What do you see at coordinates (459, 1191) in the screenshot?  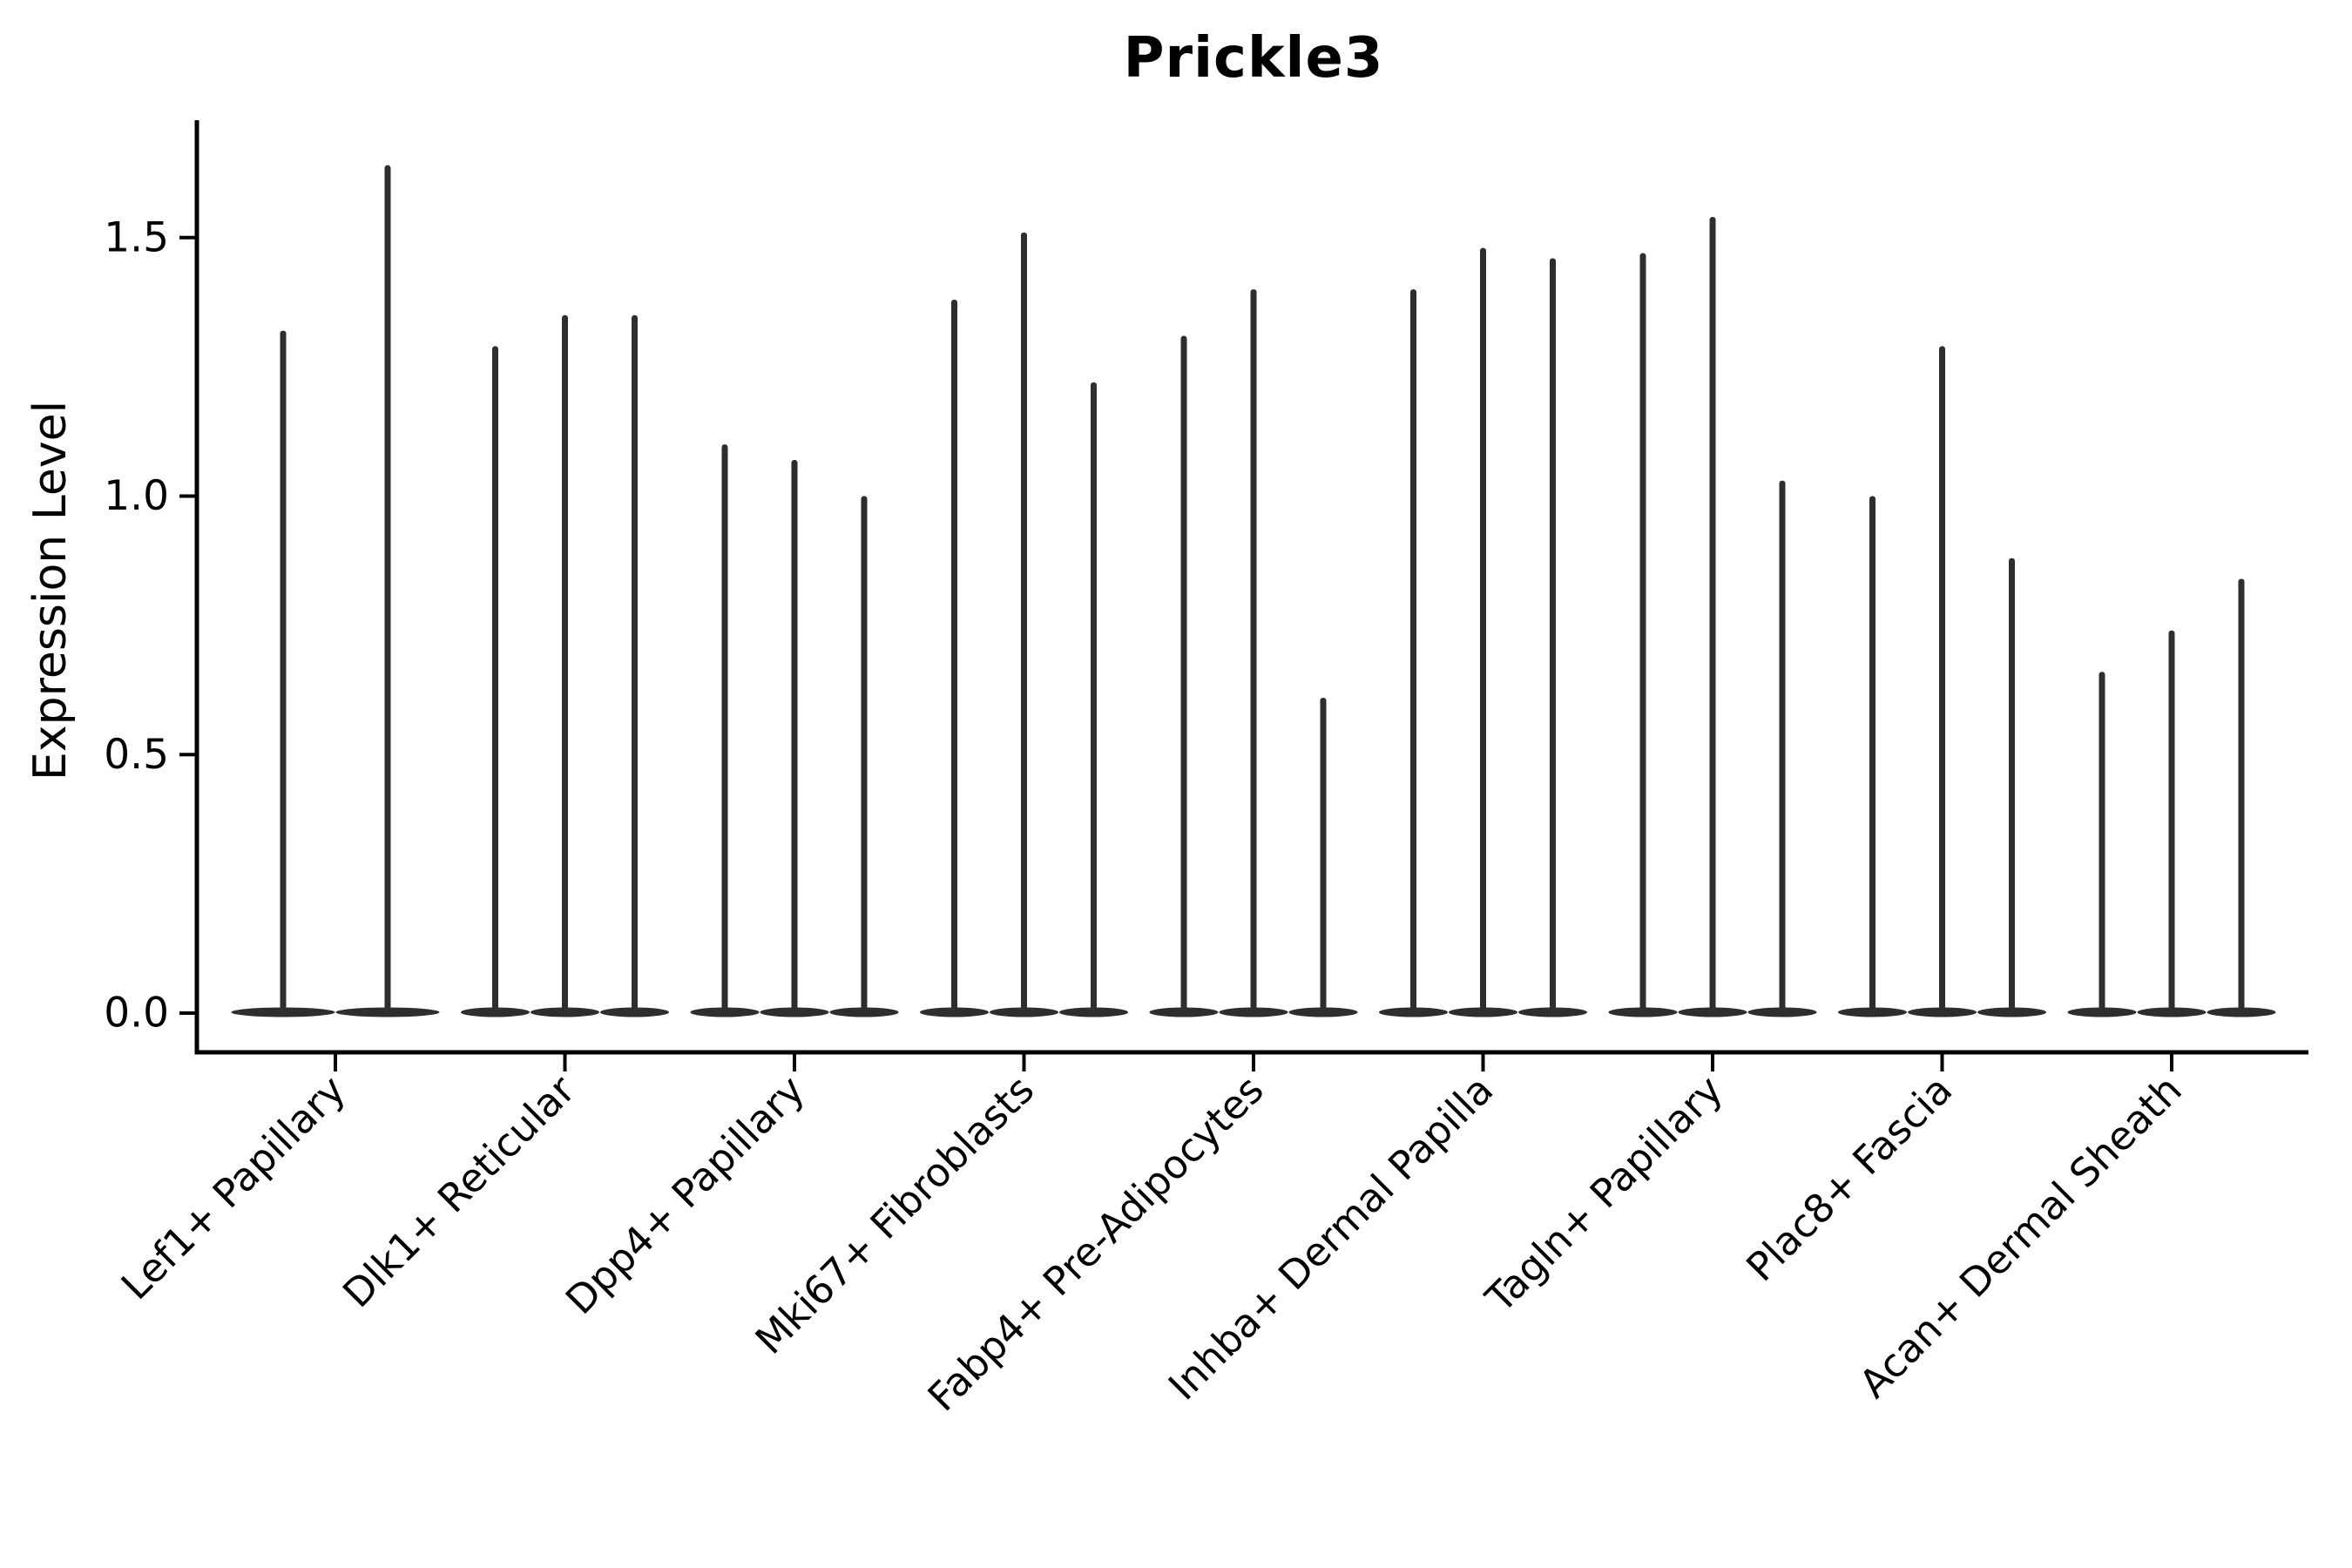 I see `x-tick-label: Dlk1+ Reticular` at bounding box center [459, 1191].